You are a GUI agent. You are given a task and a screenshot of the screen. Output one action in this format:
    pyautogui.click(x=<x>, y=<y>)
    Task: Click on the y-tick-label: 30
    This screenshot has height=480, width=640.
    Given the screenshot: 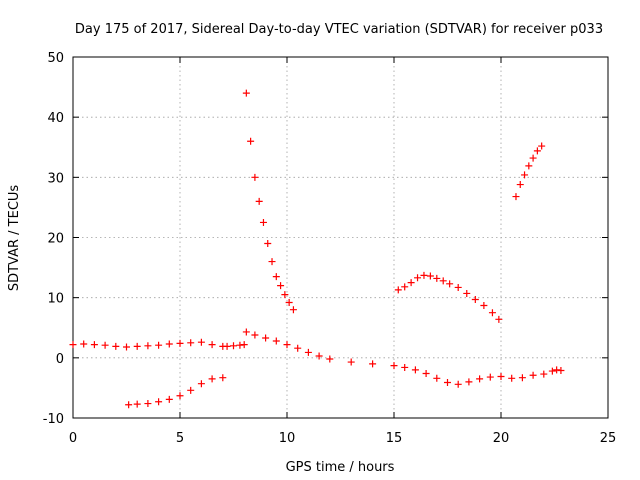 What is the action you would take?
    pyautogui.click(x=55, y=178)
    